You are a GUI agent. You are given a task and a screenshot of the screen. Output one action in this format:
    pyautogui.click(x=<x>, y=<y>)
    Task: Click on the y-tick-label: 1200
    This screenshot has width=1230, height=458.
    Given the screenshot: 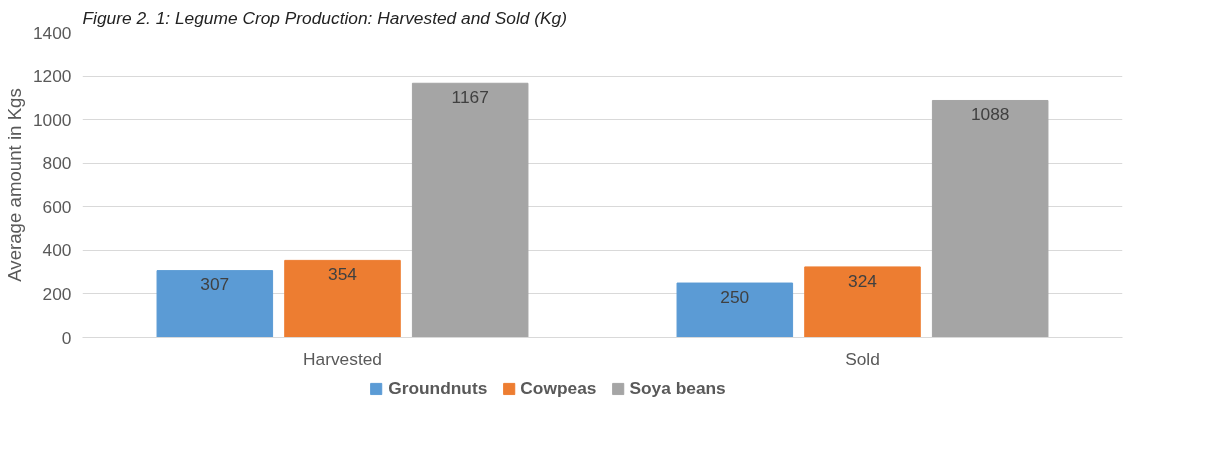 What is the action you would take?
    pyautogui.click(x=52, y=76)
    